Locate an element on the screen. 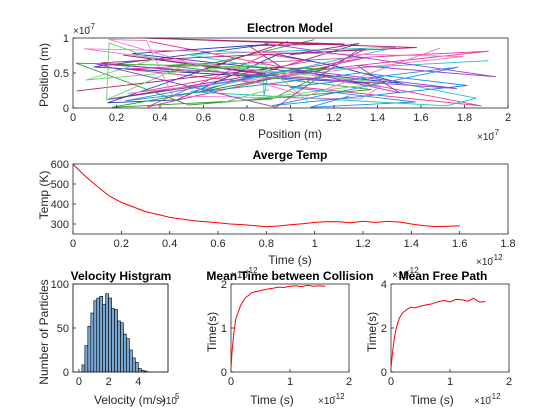 This screenshot has height=420, width=560. electron-model-xlabel: Position (m) is located at coordinates (290, 134).